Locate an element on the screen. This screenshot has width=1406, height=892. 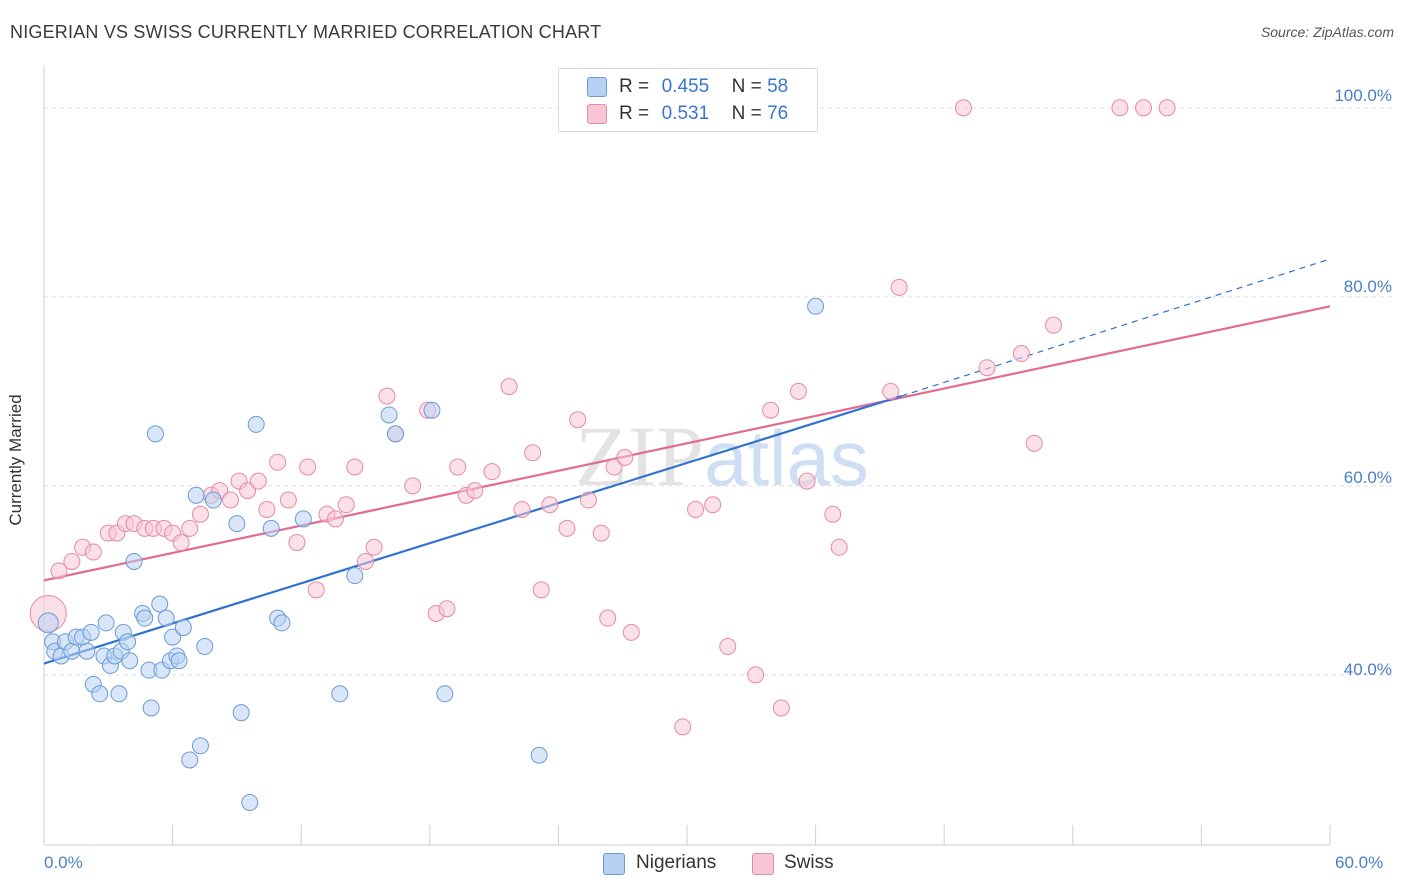
legend-row-nigerians: R = 0.455 N = 58 is located at coordinates (703, 87).